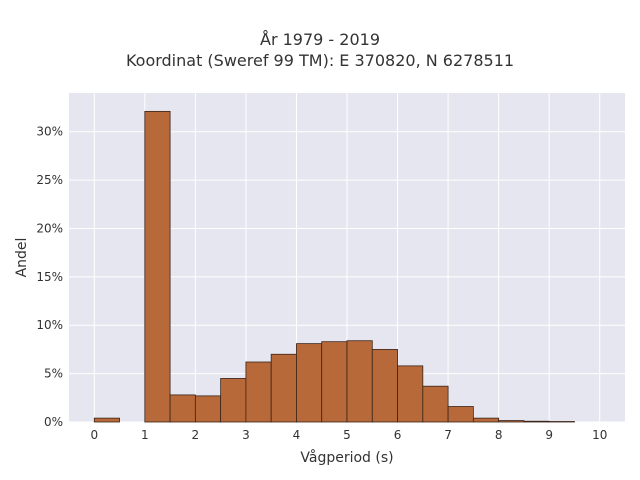 This screenshot has width=640, height=480. I want to click on chart-title-line1: År 1979 - 2019, so click(320, 39).